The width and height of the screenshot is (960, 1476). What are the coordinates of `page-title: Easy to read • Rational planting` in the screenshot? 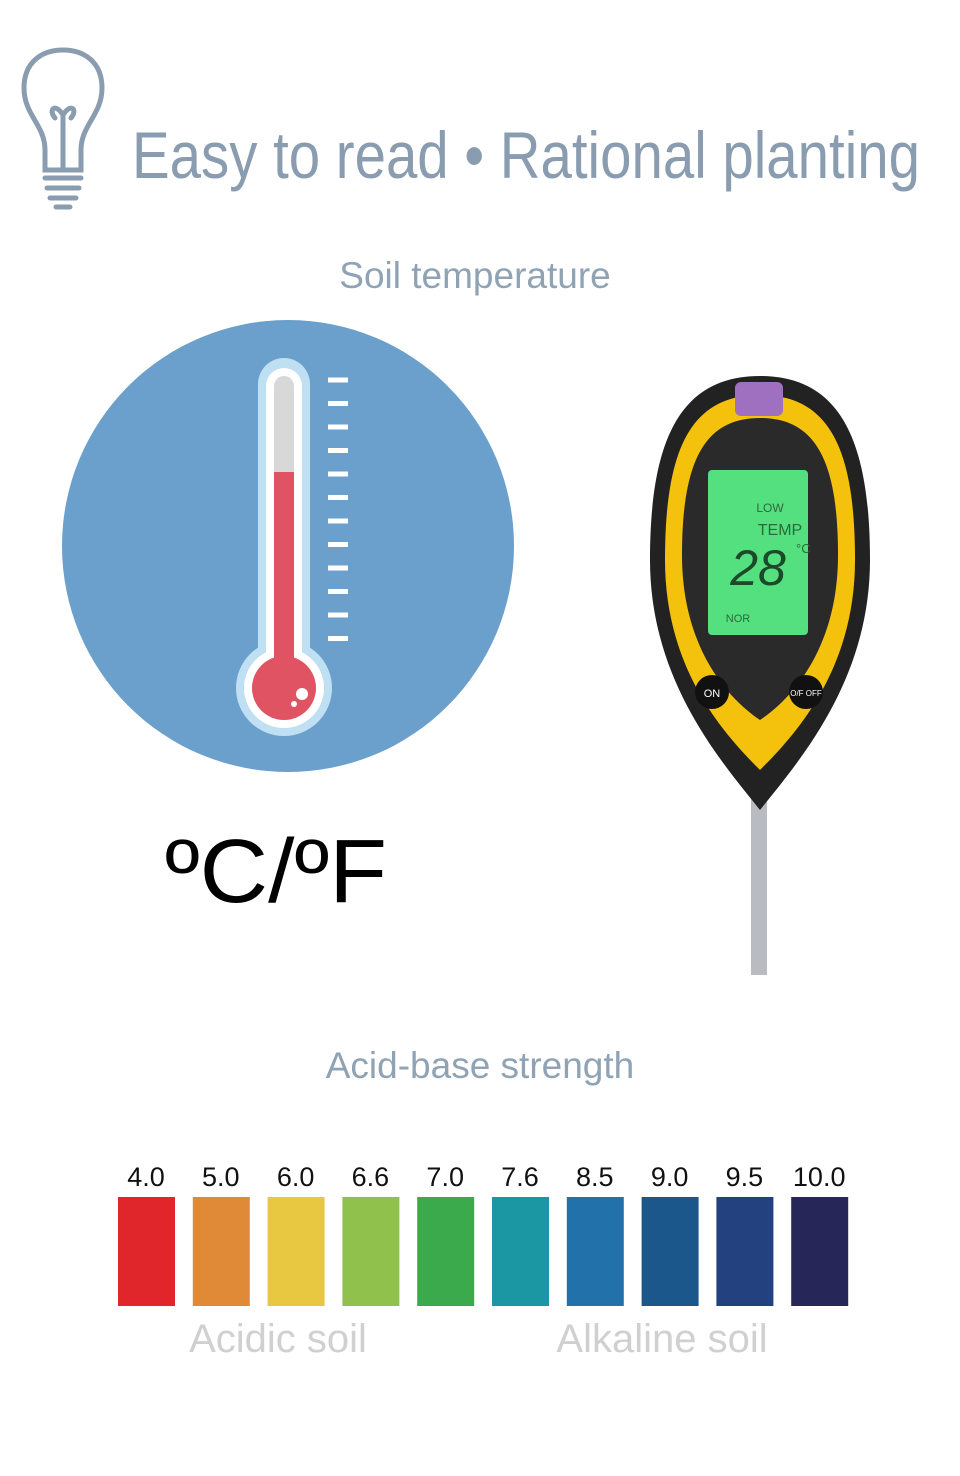 It's located at (526, 155).